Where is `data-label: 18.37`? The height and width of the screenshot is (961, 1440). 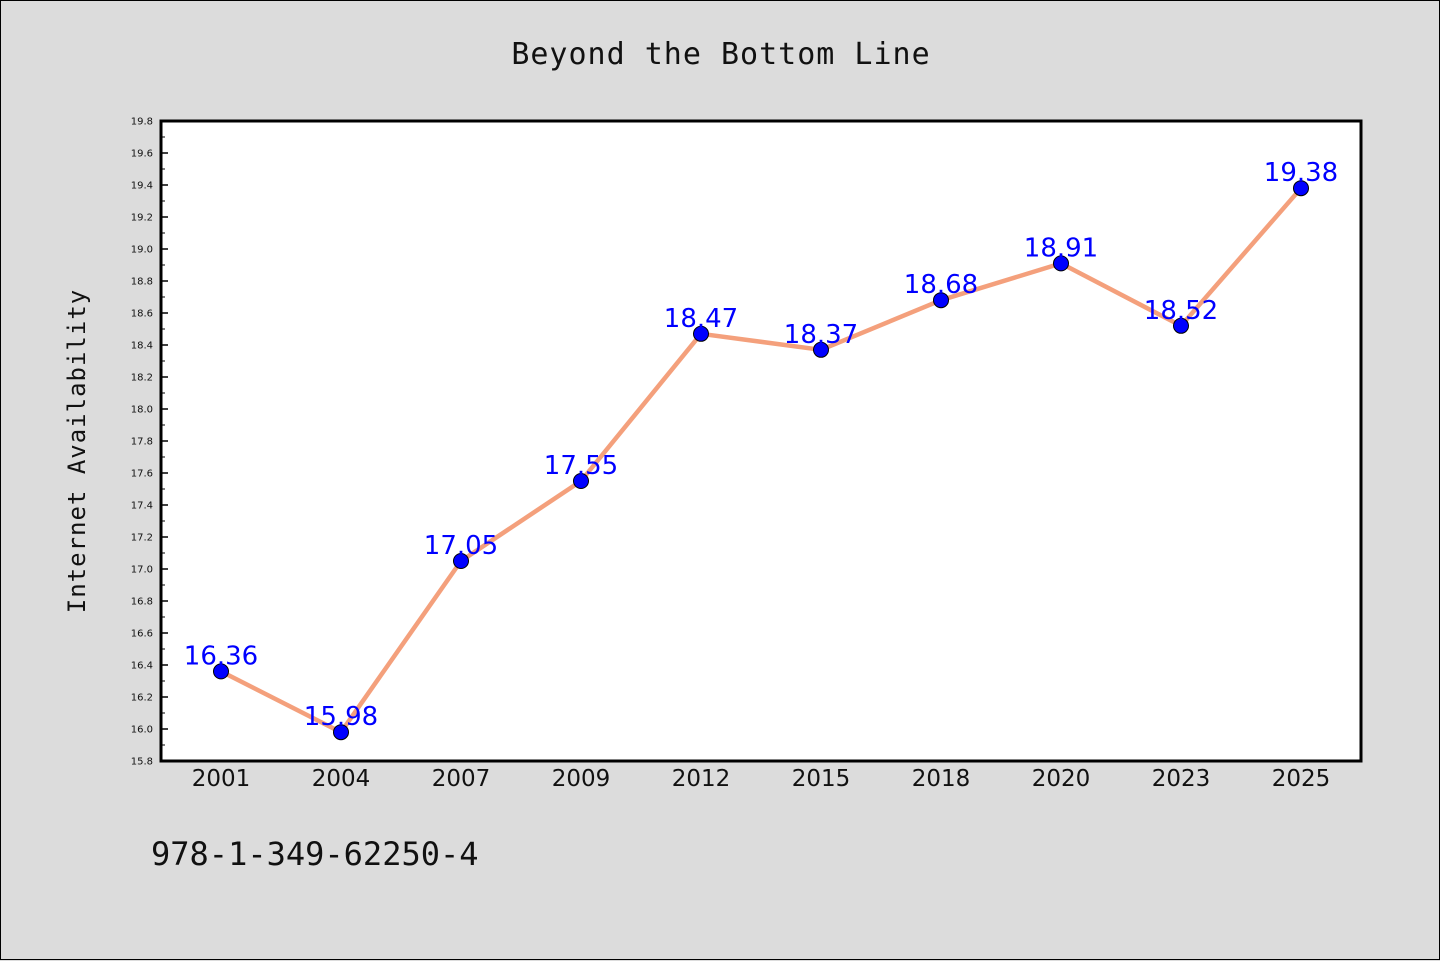
data-label: 18.37 is located at coordinates (821, 335).